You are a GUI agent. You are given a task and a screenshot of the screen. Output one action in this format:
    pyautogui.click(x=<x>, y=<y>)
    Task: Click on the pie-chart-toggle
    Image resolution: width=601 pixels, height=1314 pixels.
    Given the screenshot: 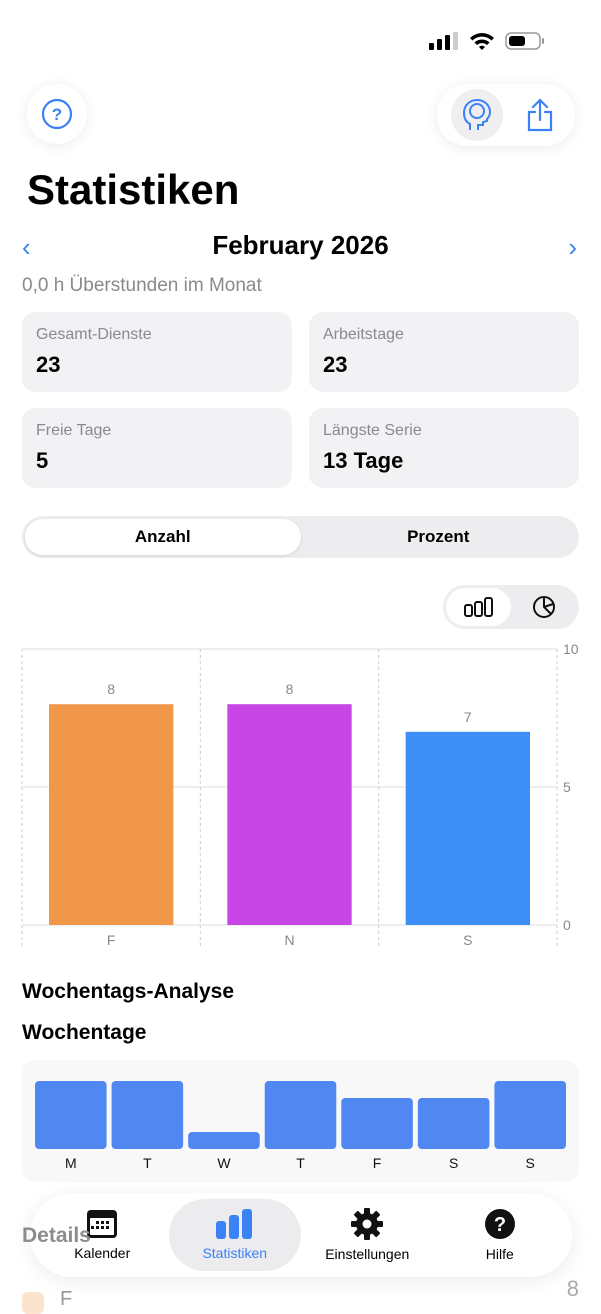 What is the action you would take?
    pyautogui.click(x=543, y=607)
    